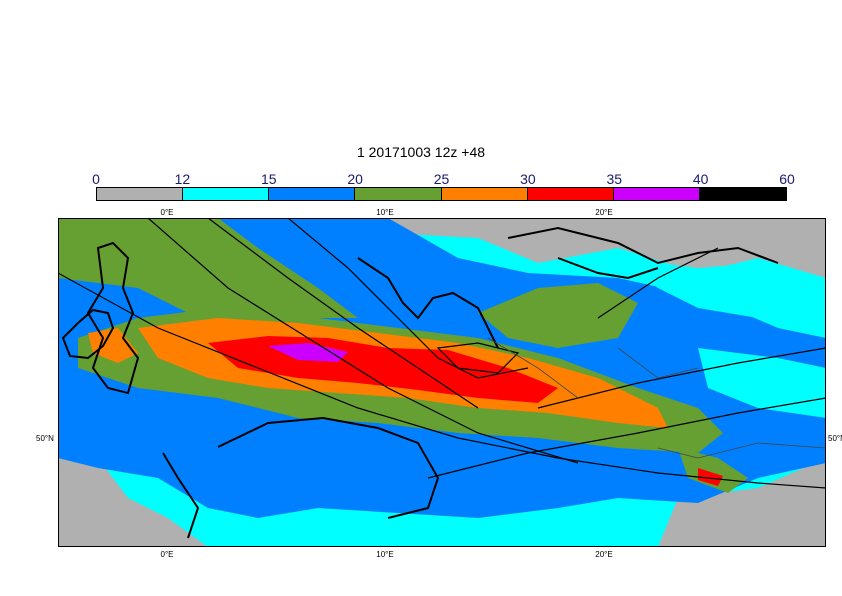 Image resolution: width=842 pixels, height=596 pixels. What do you see at coordinates (45, 438) in the screenshot?
I see `lat-label-left: 50°N` at bounding box center [45, 438].